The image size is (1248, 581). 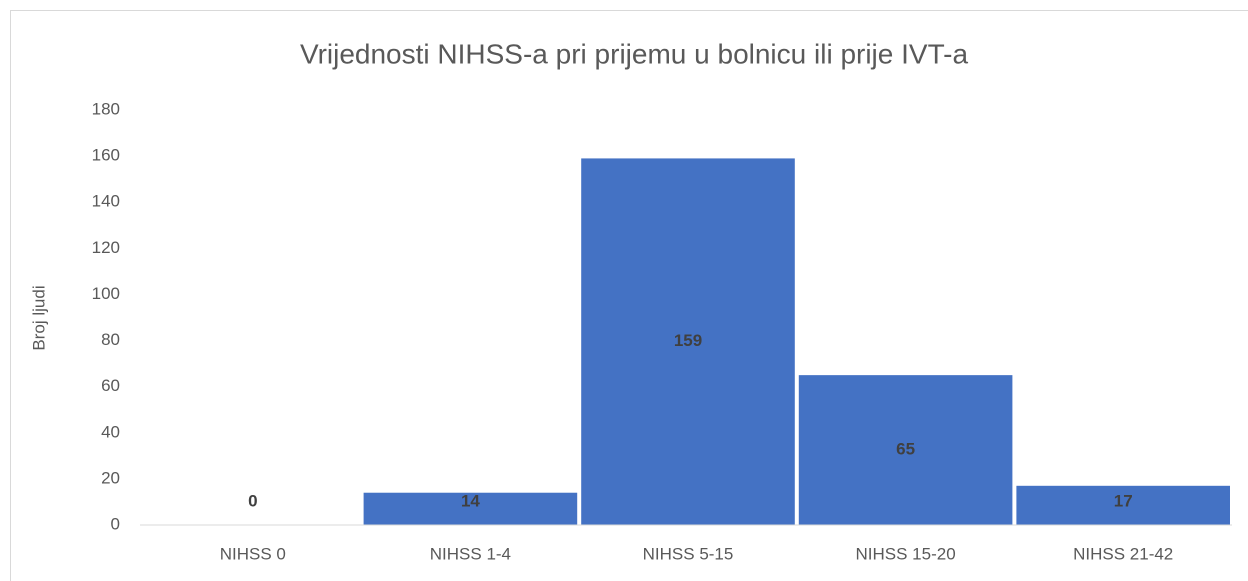 What do you see at coordinates (470, 553) in the screenshot?
I see `x-tick-label: NIHSS 1-4` at bounding box center [470, 553].